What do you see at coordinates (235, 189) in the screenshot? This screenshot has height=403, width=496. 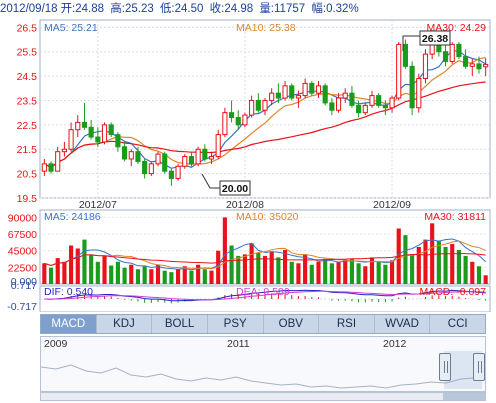 I see `min-marker-value: 20.00` at bounding box center [235, 189].